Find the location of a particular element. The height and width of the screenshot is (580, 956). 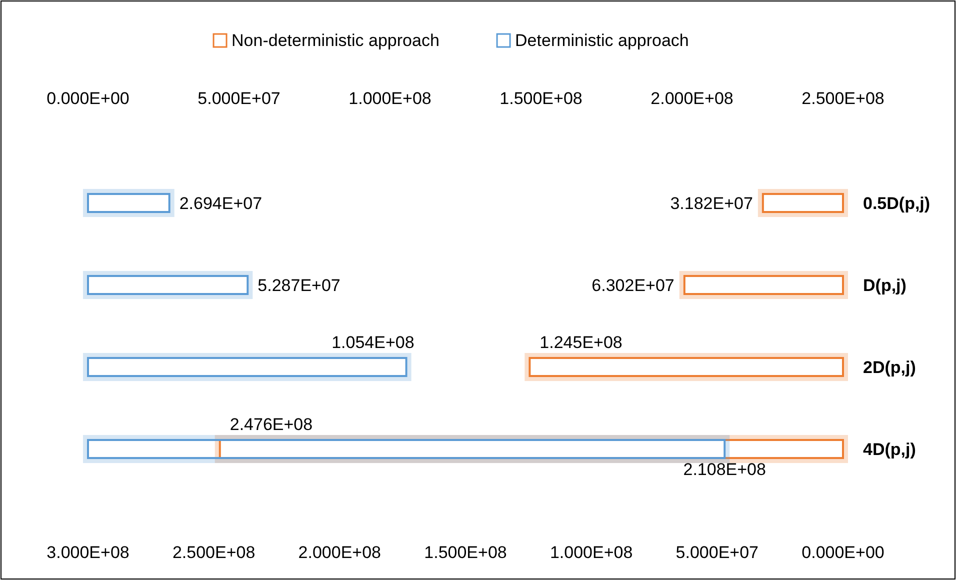

x2-tick-label: 1.000E+08 is located at coordinates (390, 98).